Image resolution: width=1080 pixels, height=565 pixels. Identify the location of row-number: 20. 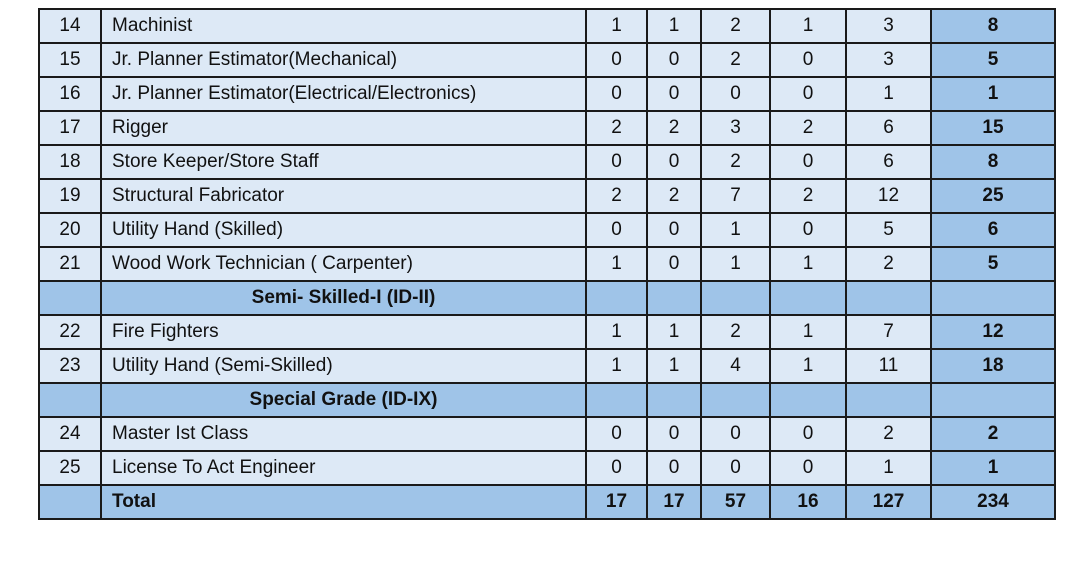
(70, 230).